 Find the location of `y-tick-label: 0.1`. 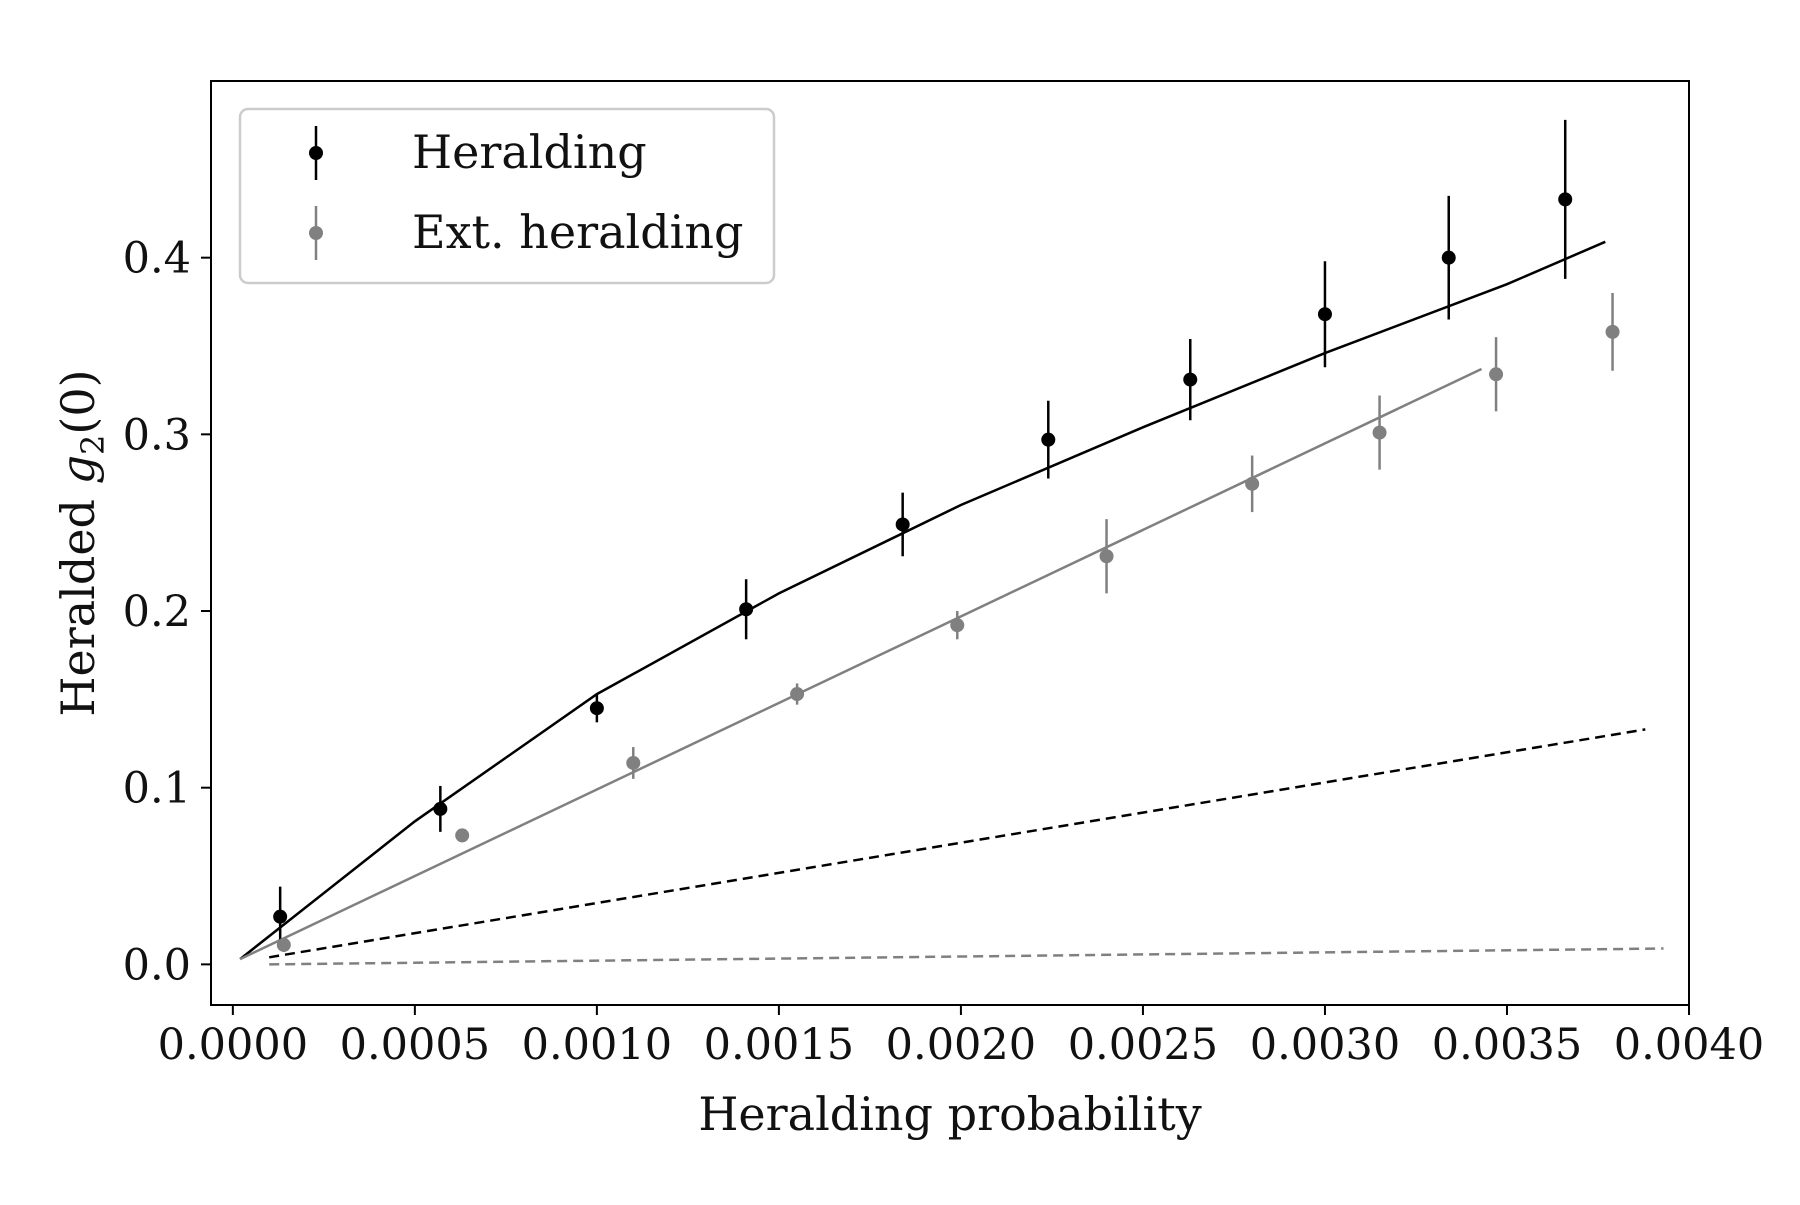

y-tick-label: 0.1 is located at coordinates (157, 789).